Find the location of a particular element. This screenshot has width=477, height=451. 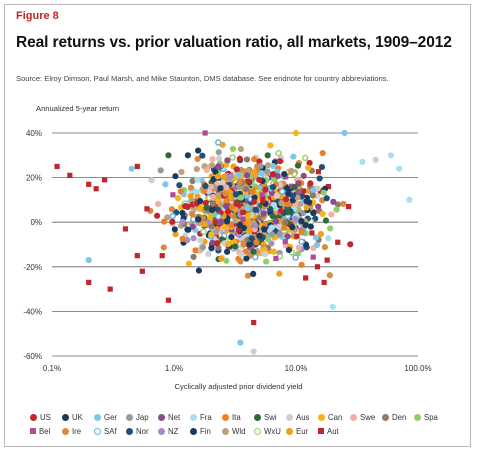

legend-item-us: US is located at coordinates (46, 417).